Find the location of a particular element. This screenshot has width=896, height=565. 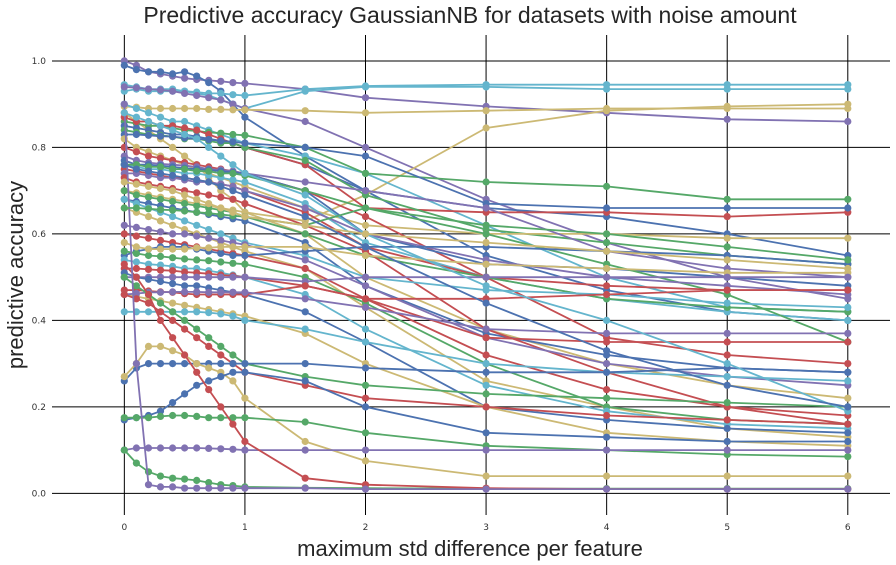

x-tick-label: 4 is located at coordinates (607, 528).